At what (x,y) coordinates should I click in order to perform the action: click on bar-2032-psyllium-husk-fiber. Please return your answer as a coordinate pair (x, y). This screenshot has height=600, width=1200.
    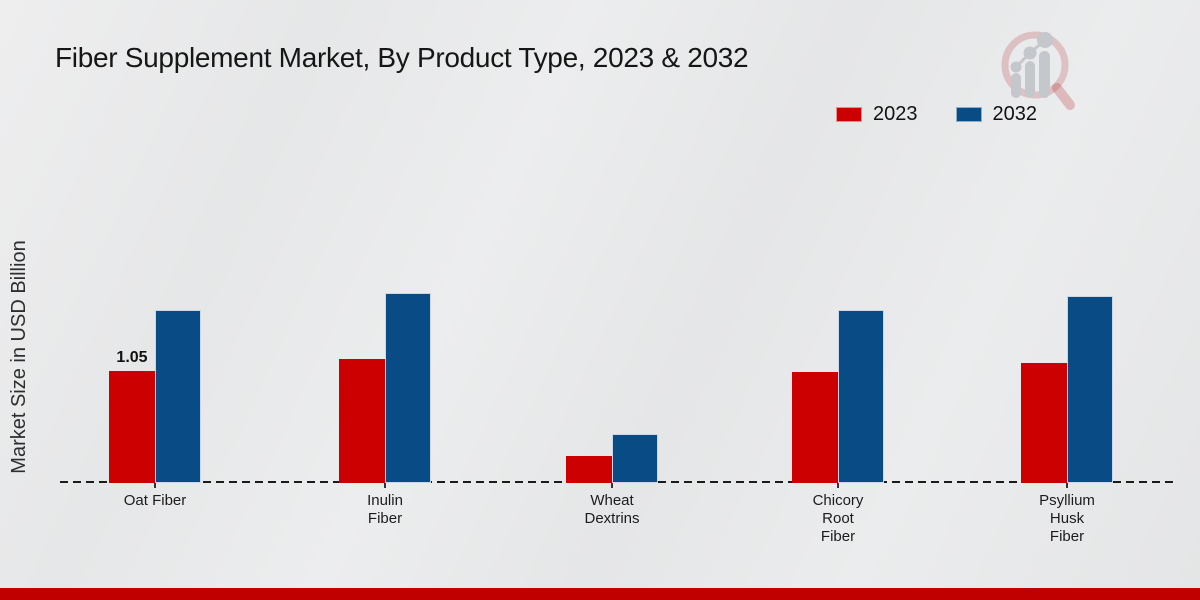
    Looking at the image, I should click on (1090, 389).